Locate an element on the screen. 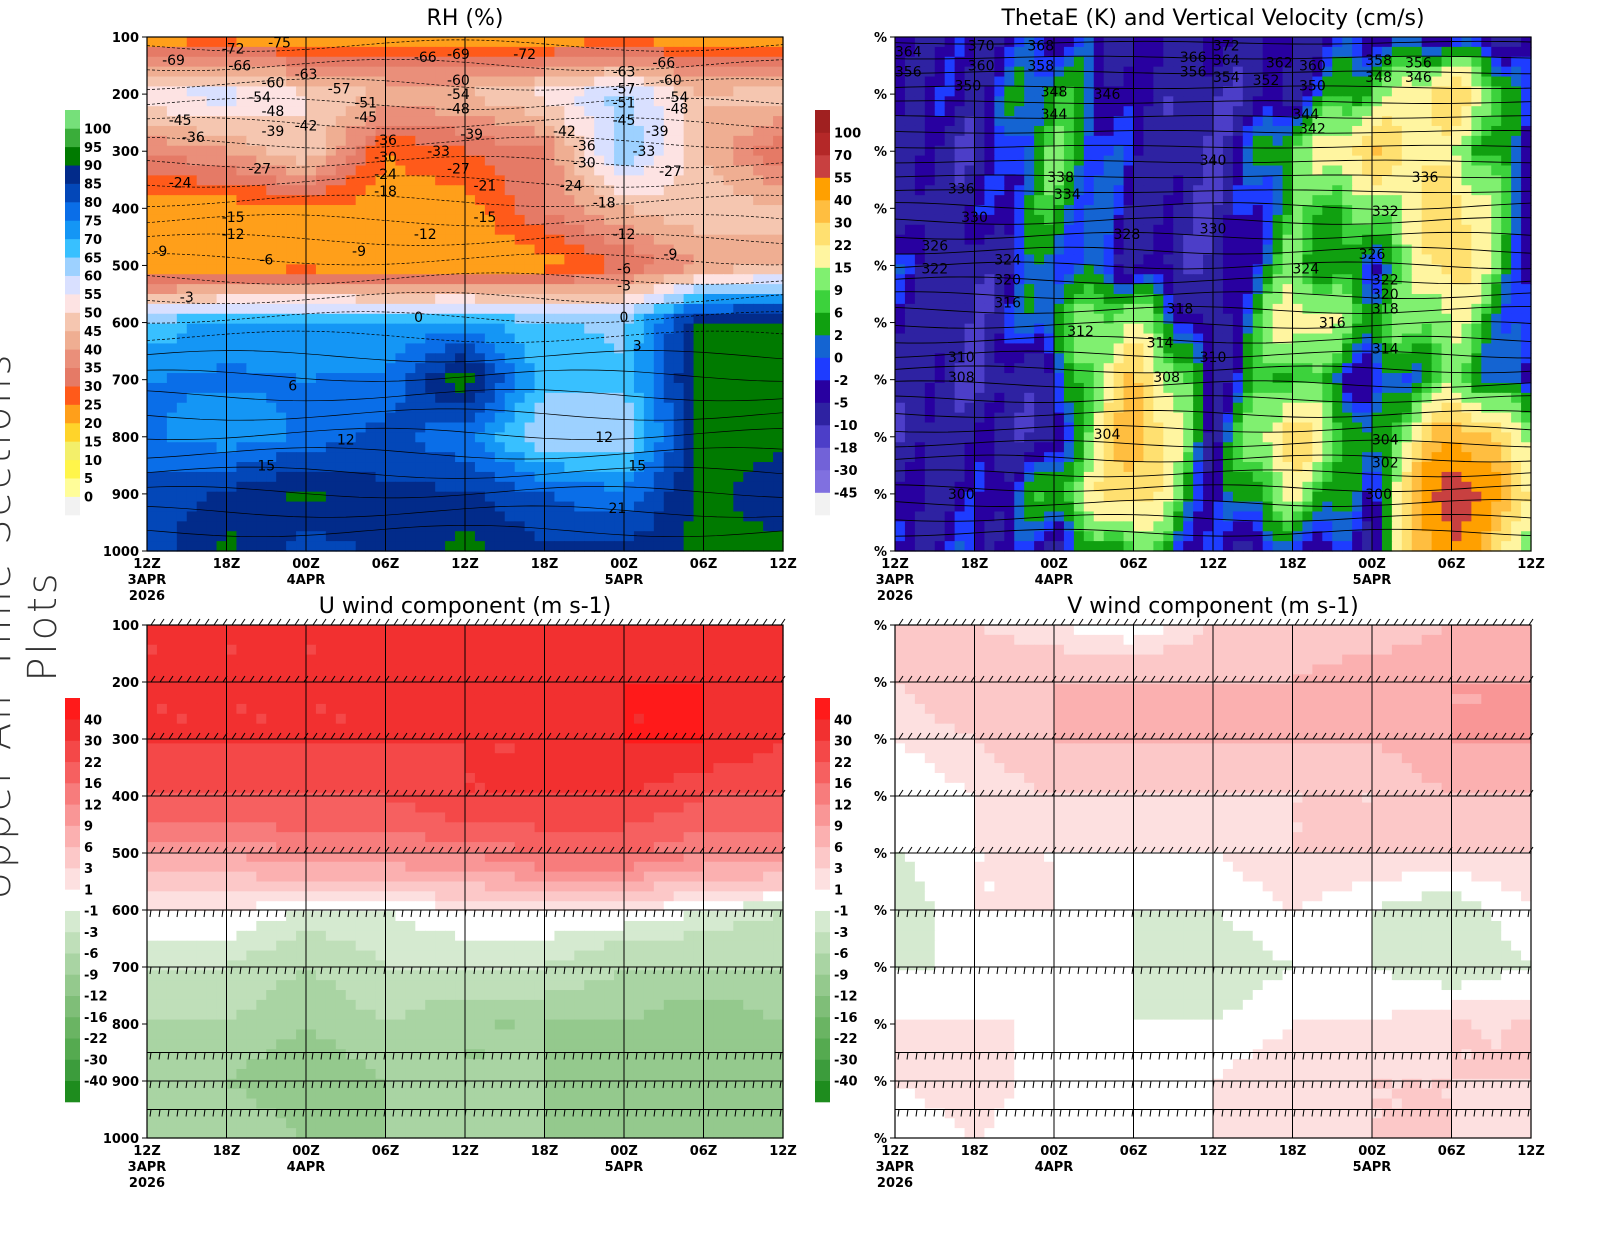 Image resolution: width=1600 pixels, height=1236 pixels. temperature-contour is located at coordinates (465, 45).